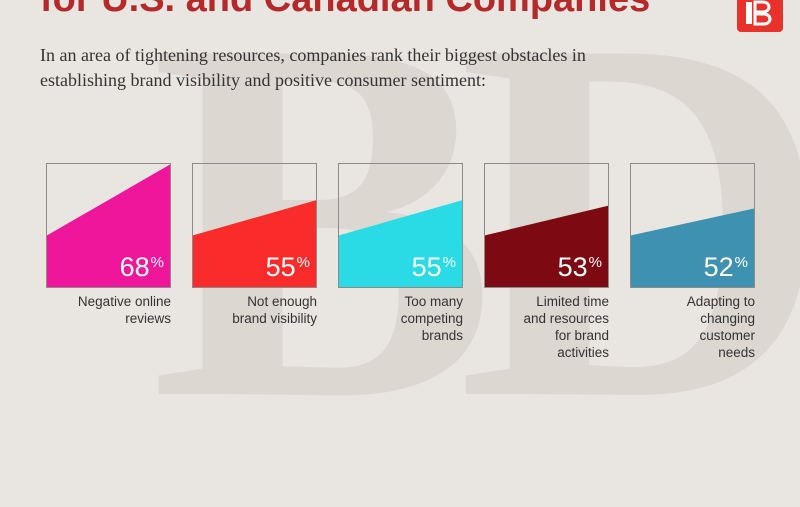  I want to click on data-label-value: 68, so click(134, 267).